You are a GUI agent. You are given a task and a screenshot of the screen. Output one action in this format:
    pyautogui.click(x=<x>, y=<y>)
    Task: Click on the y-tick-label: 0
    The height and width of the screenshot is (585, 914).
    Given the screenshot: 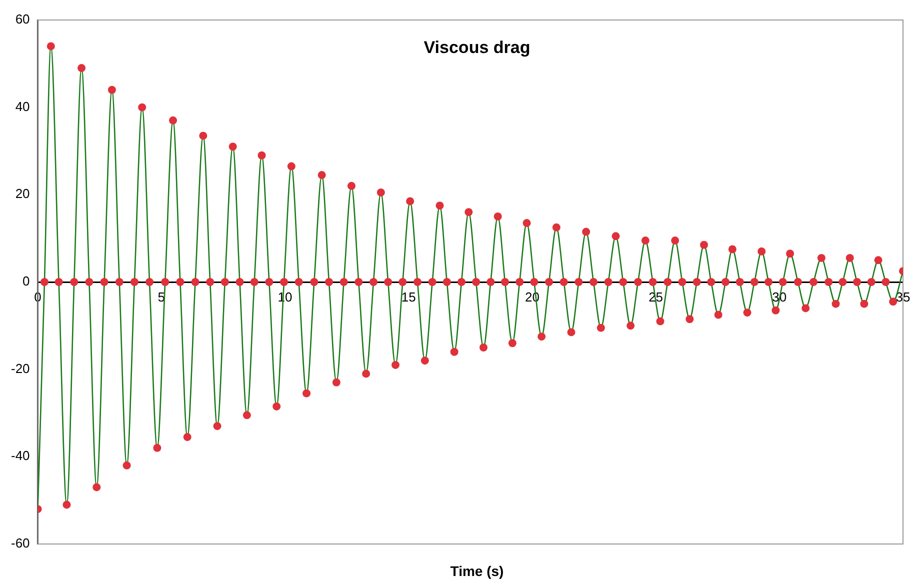 What is the action you would take?
    pyautogui.click(x=26, y=281)
    